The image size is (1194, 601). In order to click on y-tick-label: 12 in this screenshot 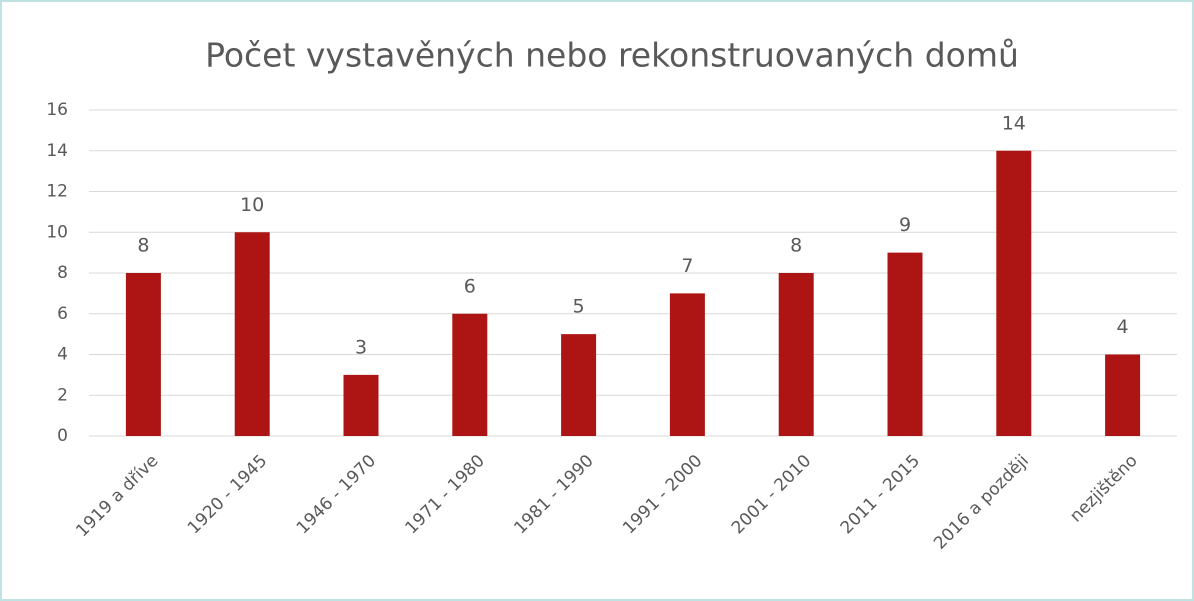, I will do `click(57, 192)`.